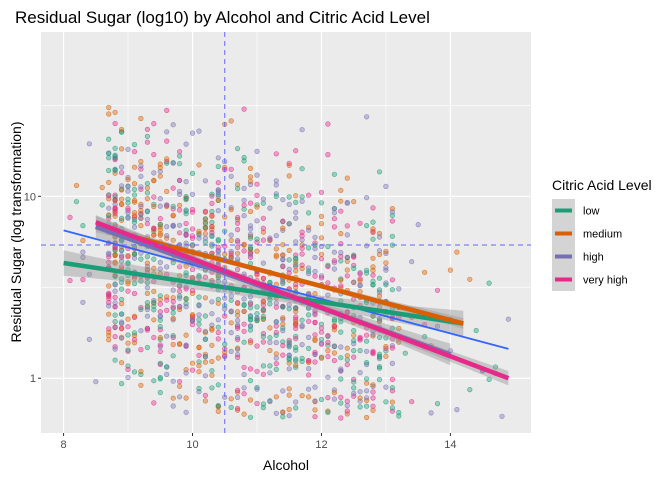 The image size is (672, 485). What do you see at coordinates (602, 235) in the screenshot?
I see `legend-label: medium` at bounding box center [602, 235].